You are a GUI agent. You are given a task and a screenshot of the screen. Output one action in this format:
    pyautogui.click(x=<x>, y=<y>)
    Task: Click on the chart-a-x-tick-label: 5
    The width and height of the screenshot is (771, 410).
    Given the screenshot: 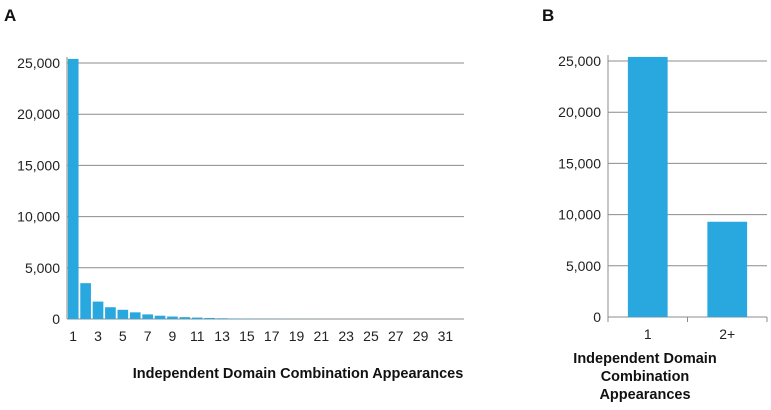 What is the action you would take?
    pyautogui.click(x=123, y=336)
    